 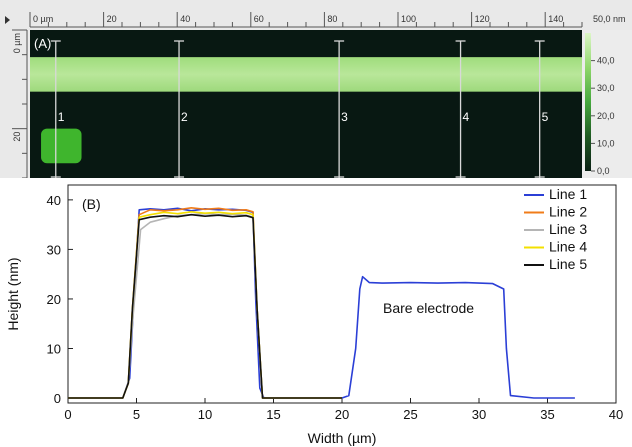 I want to click on y-tick-label: 30, so click(x=54, y=249).